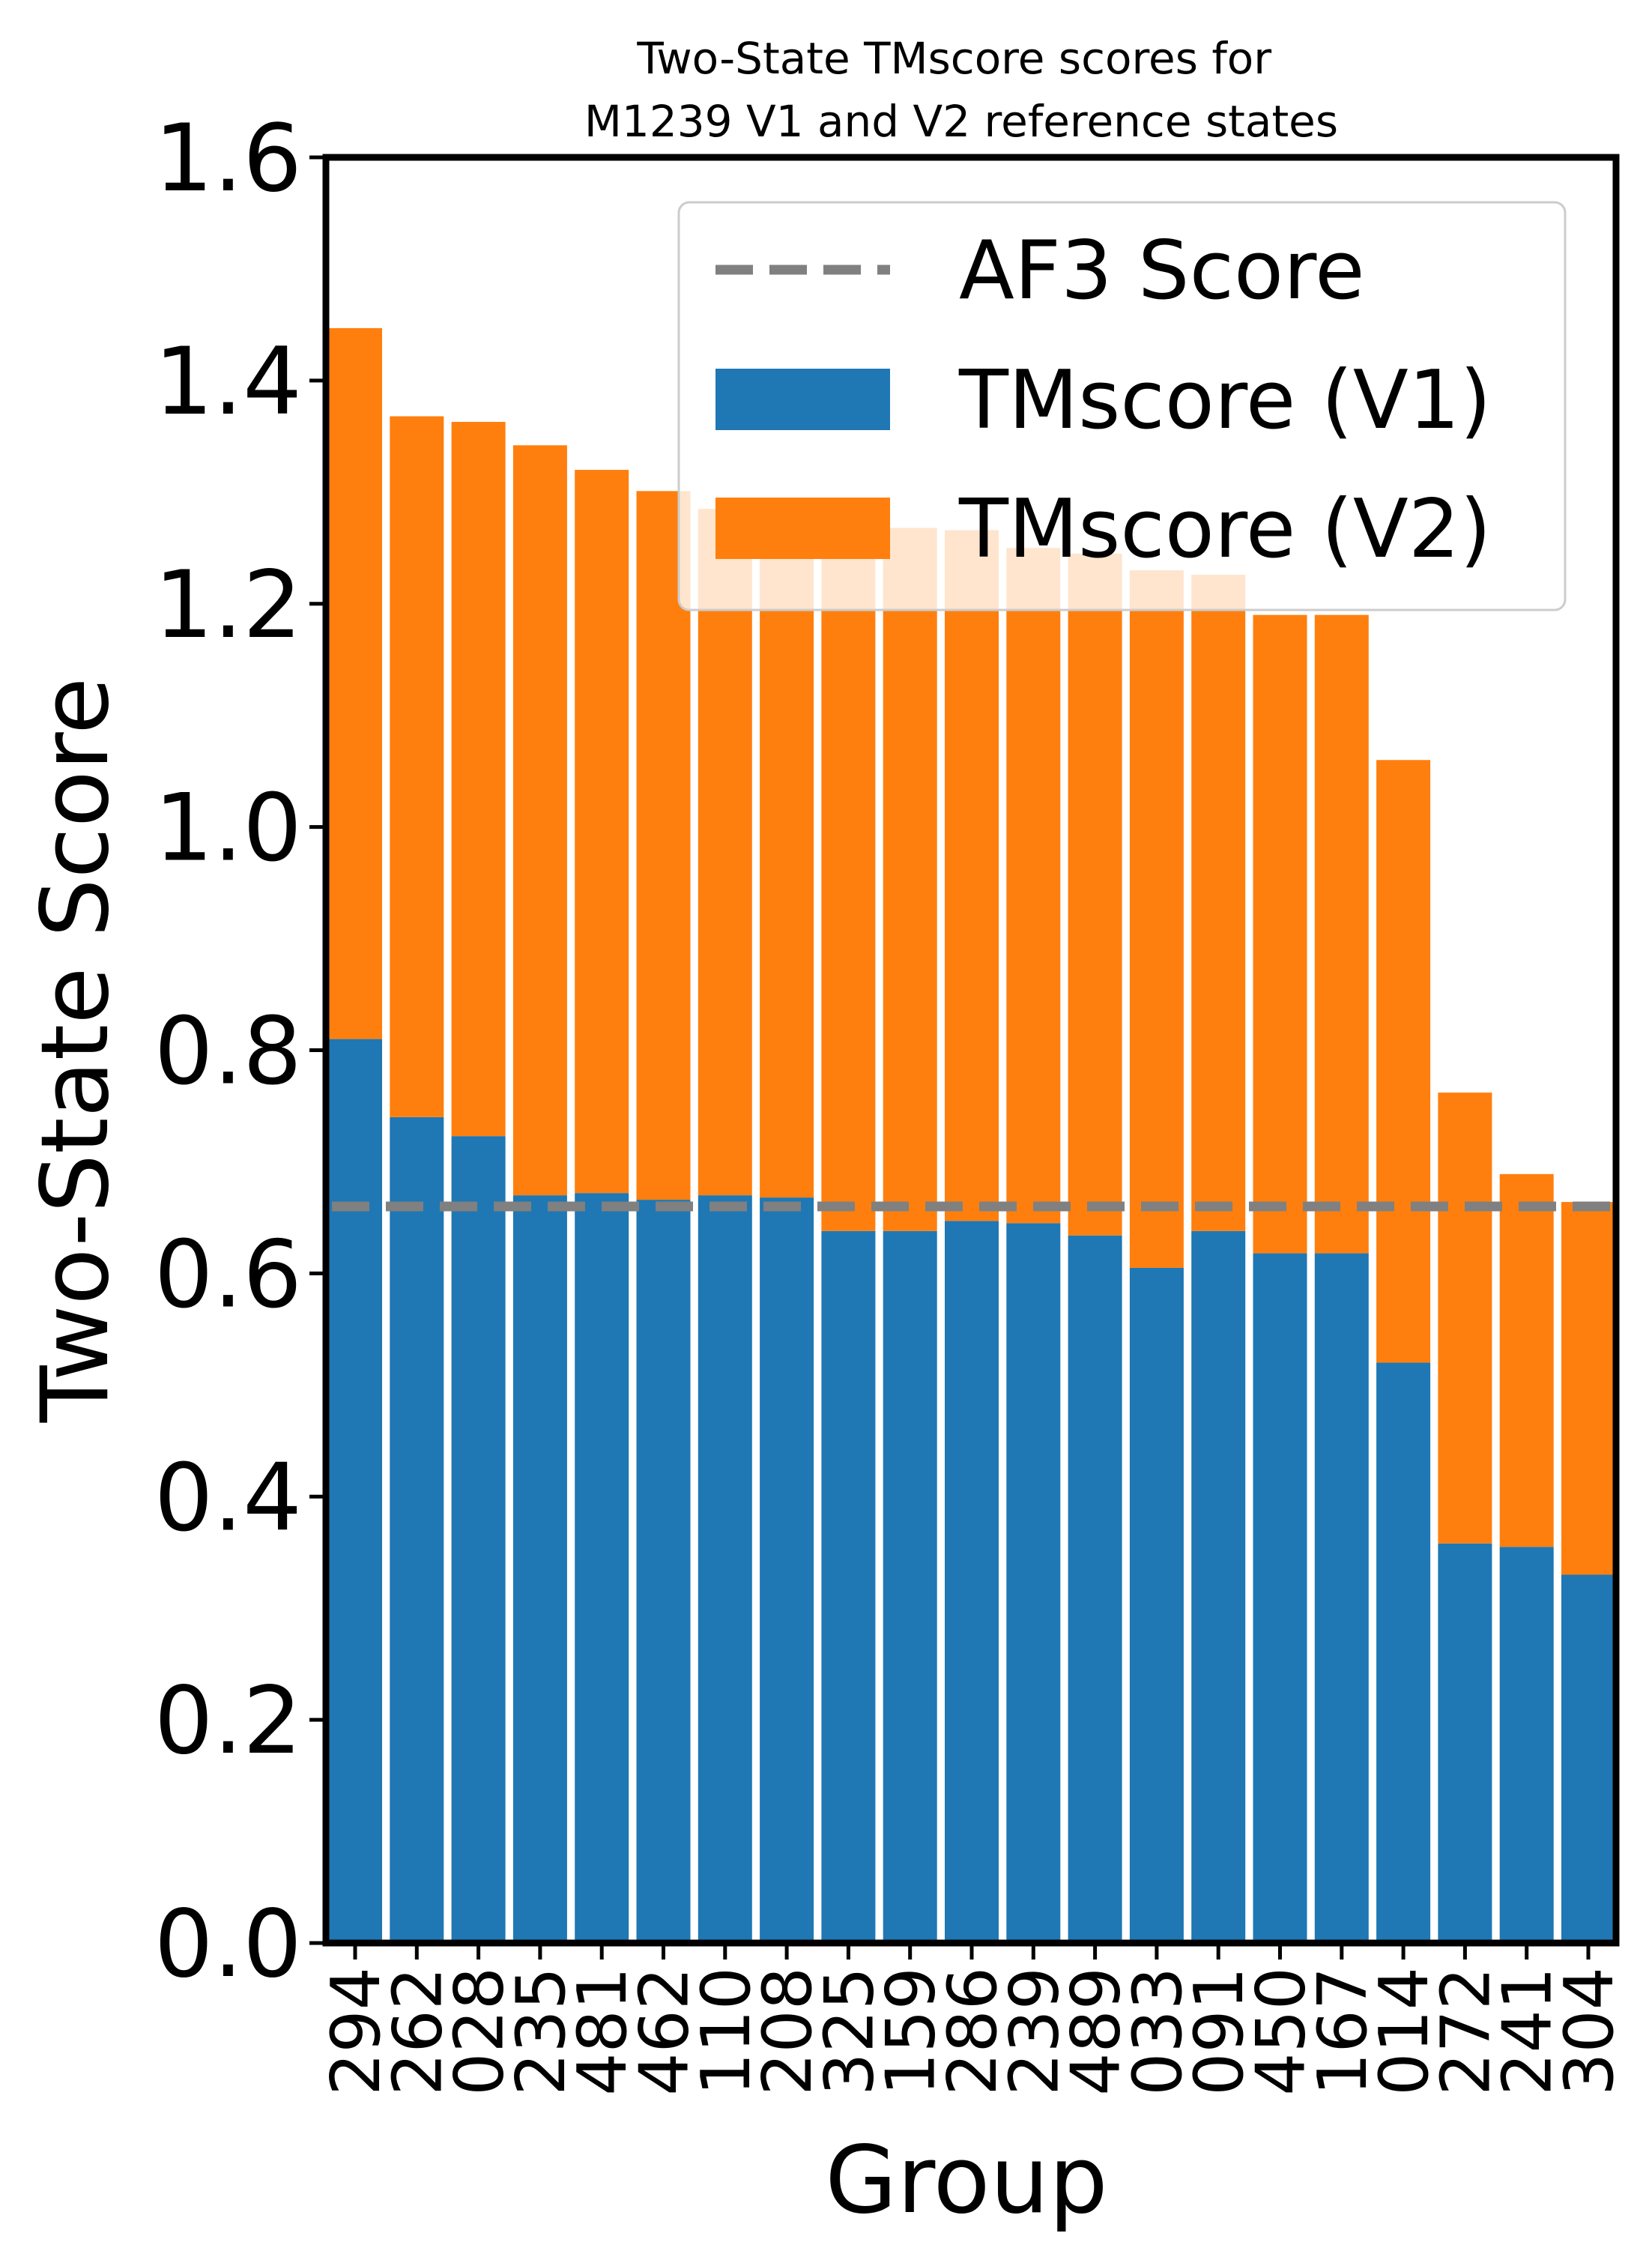 Image resolution: width=1652 pixels, height=2248 pixels. I want to click on x-tick-label: 159, so click(911, 2031).